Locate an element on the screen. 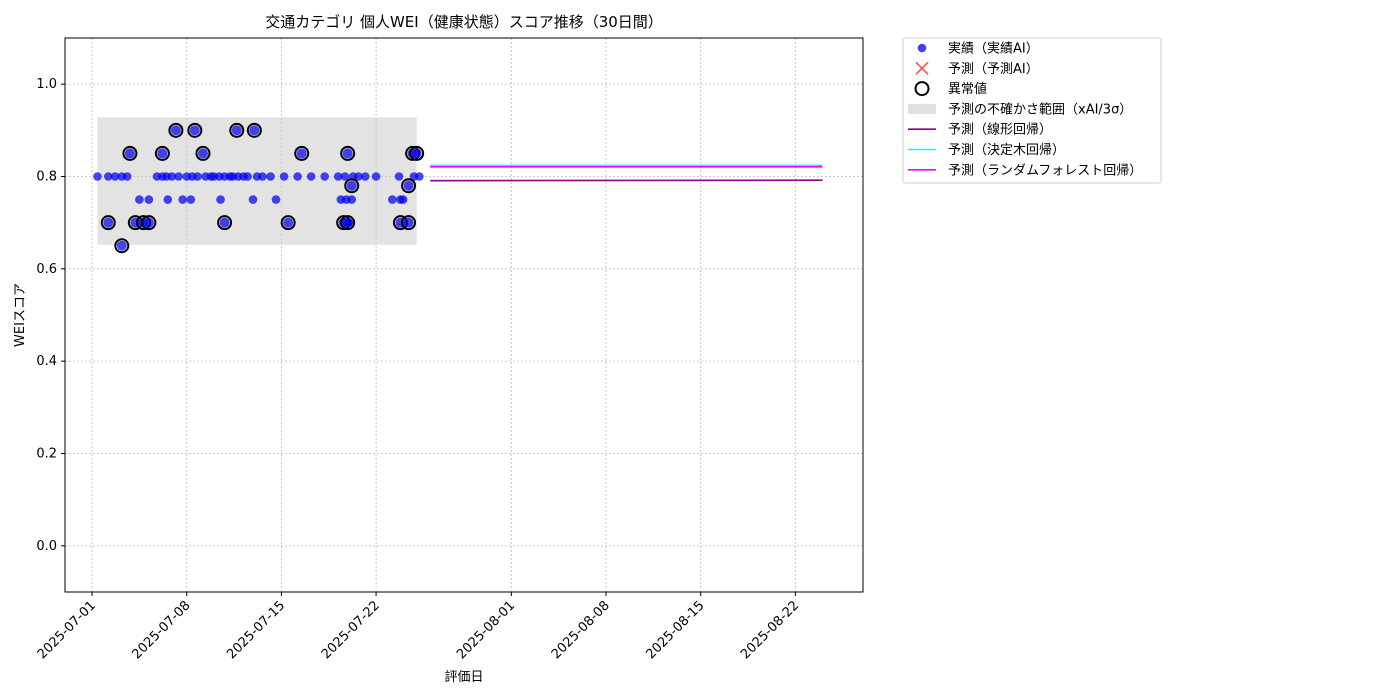  x-tick-label: 2025-08-08 is located at coordinates (581, 630).